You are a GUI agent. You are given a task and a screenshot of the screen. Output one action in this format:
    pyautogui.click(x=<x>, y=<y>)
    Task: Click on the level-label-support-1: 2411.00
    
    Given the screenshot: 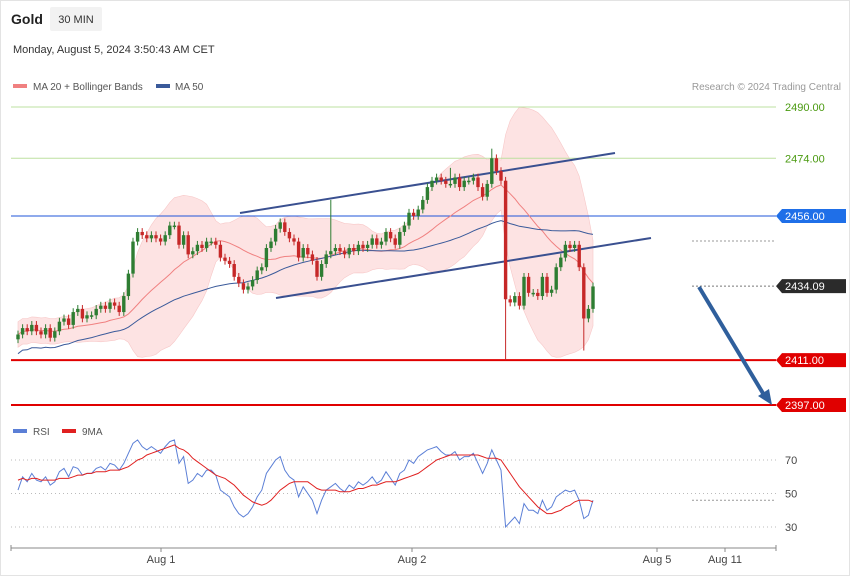 What is the action you would take?
    pyautogui.click(x=804, y=361)
    